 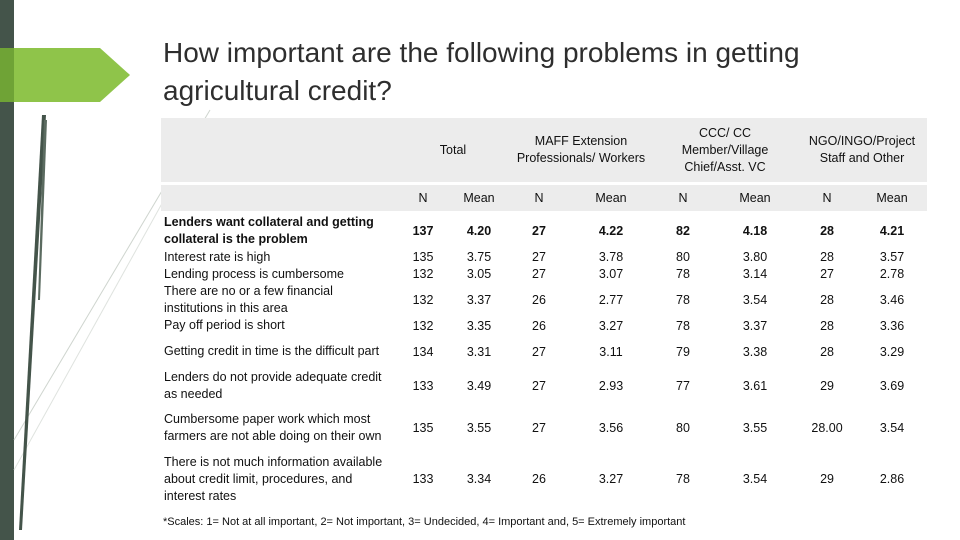 I want to click on cell-value: 82, so click(x=683, y=231).